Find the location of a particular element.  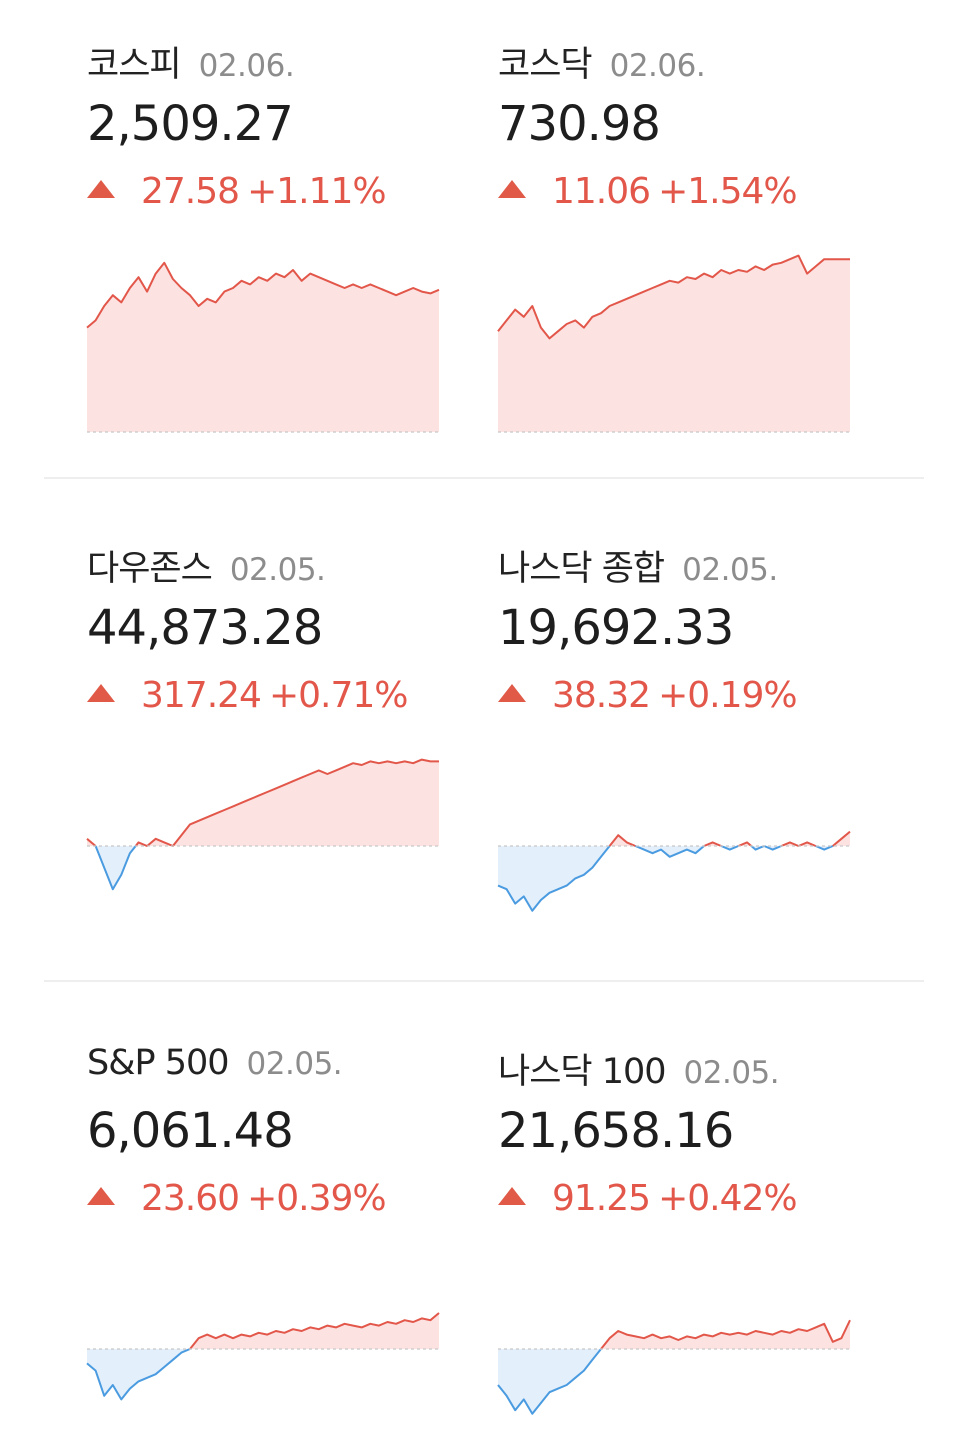

change-row: 23.60 +0.39% is located at coordinates (237, 1198).